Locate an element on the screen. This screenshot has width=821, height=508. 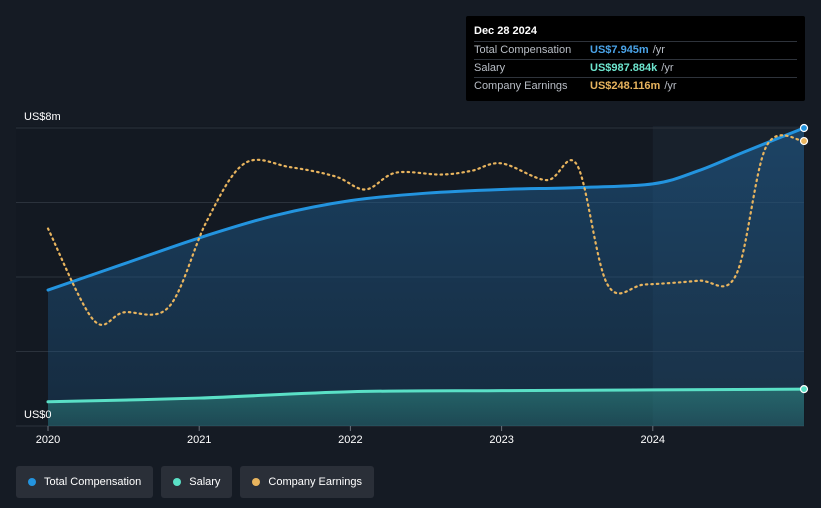
tooltip-row-total-compensation: Total Compensation US$7.945m /yr is located at coordinates (635, 50).